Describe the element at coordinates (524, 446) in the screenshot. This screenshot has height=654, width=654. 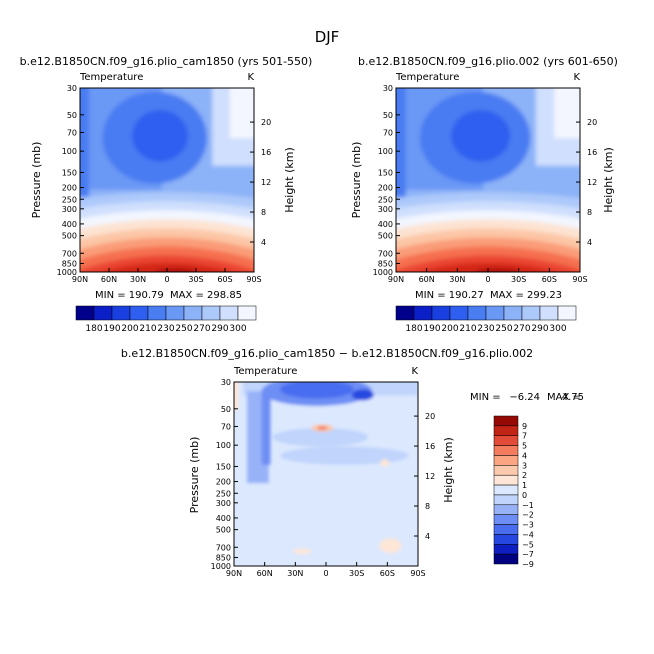
I see `colorbar-label: 5` at that location.